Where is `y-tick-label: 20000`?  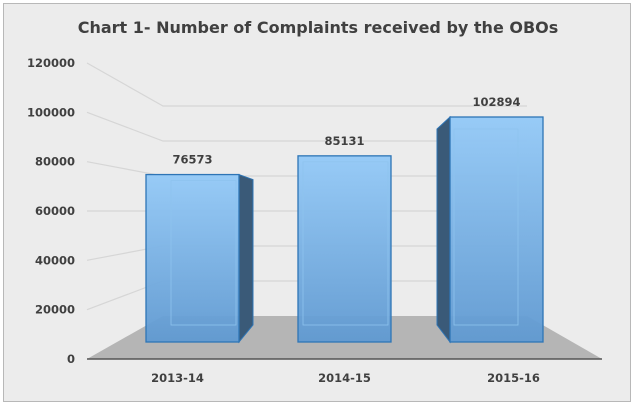
y-tick-label: 20000 is located at coordinates (55, 310).